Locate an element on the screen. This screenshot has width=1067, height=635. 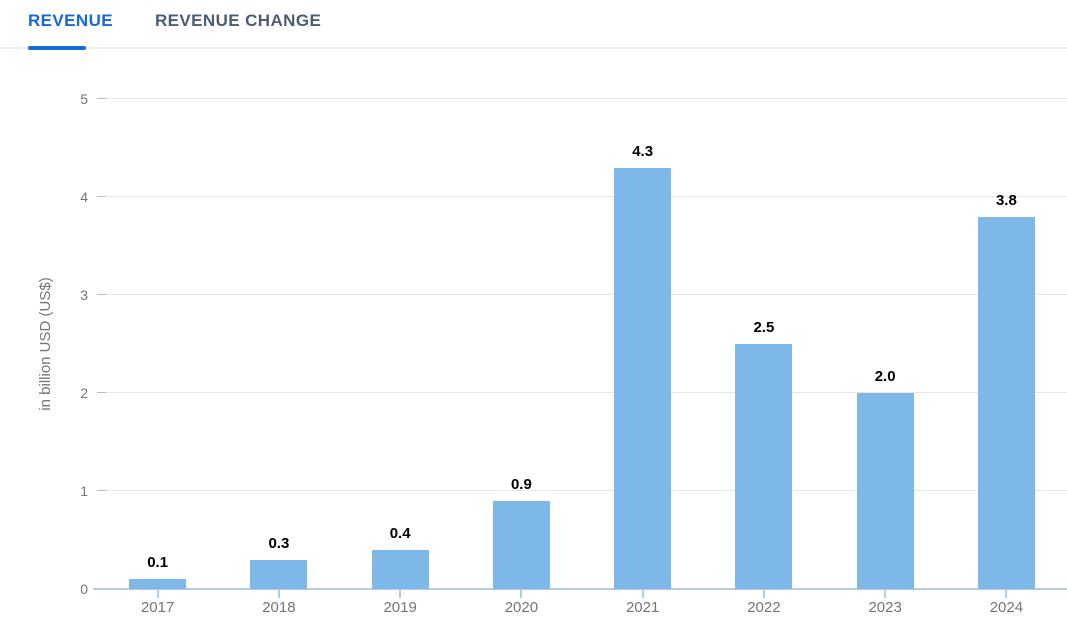
bar-value-label-2017: 0.1 is located at coordinates (158, 563).